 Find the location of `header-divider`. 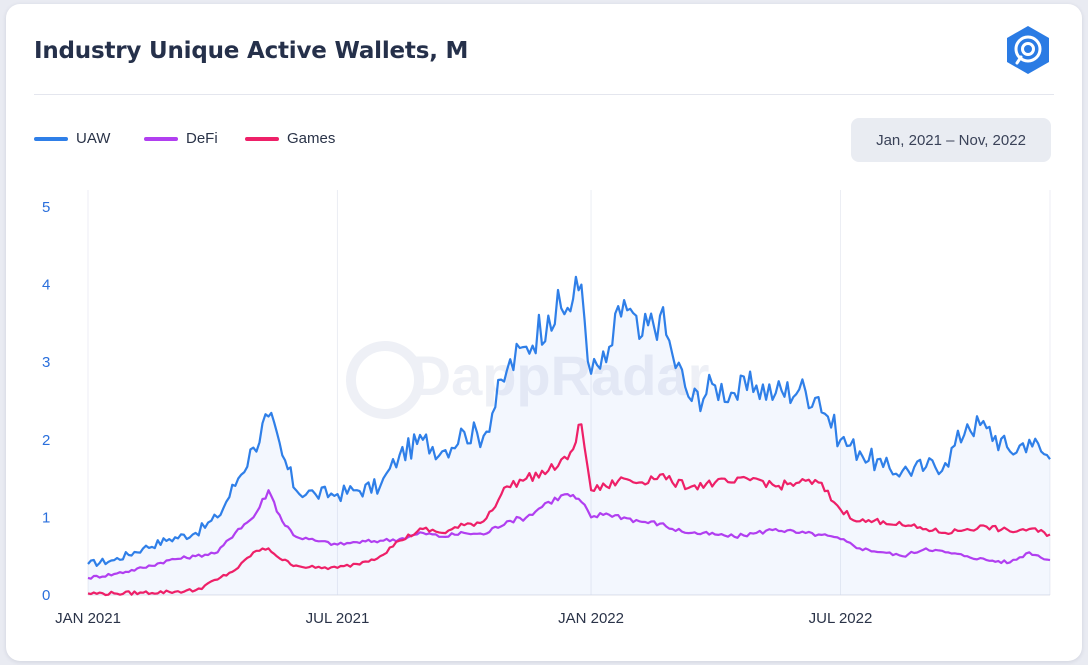

header-divider is located at coordinates (544, 94).